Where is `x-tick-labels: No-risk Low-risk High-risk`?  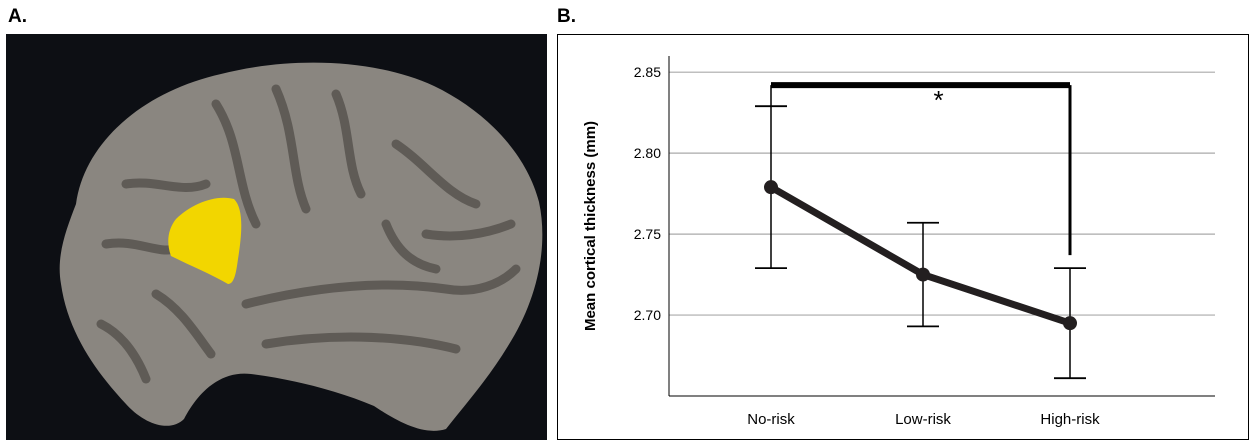
x-tick-labels: No-risk Low-risk High-risk is located at coordinates (923, 419).